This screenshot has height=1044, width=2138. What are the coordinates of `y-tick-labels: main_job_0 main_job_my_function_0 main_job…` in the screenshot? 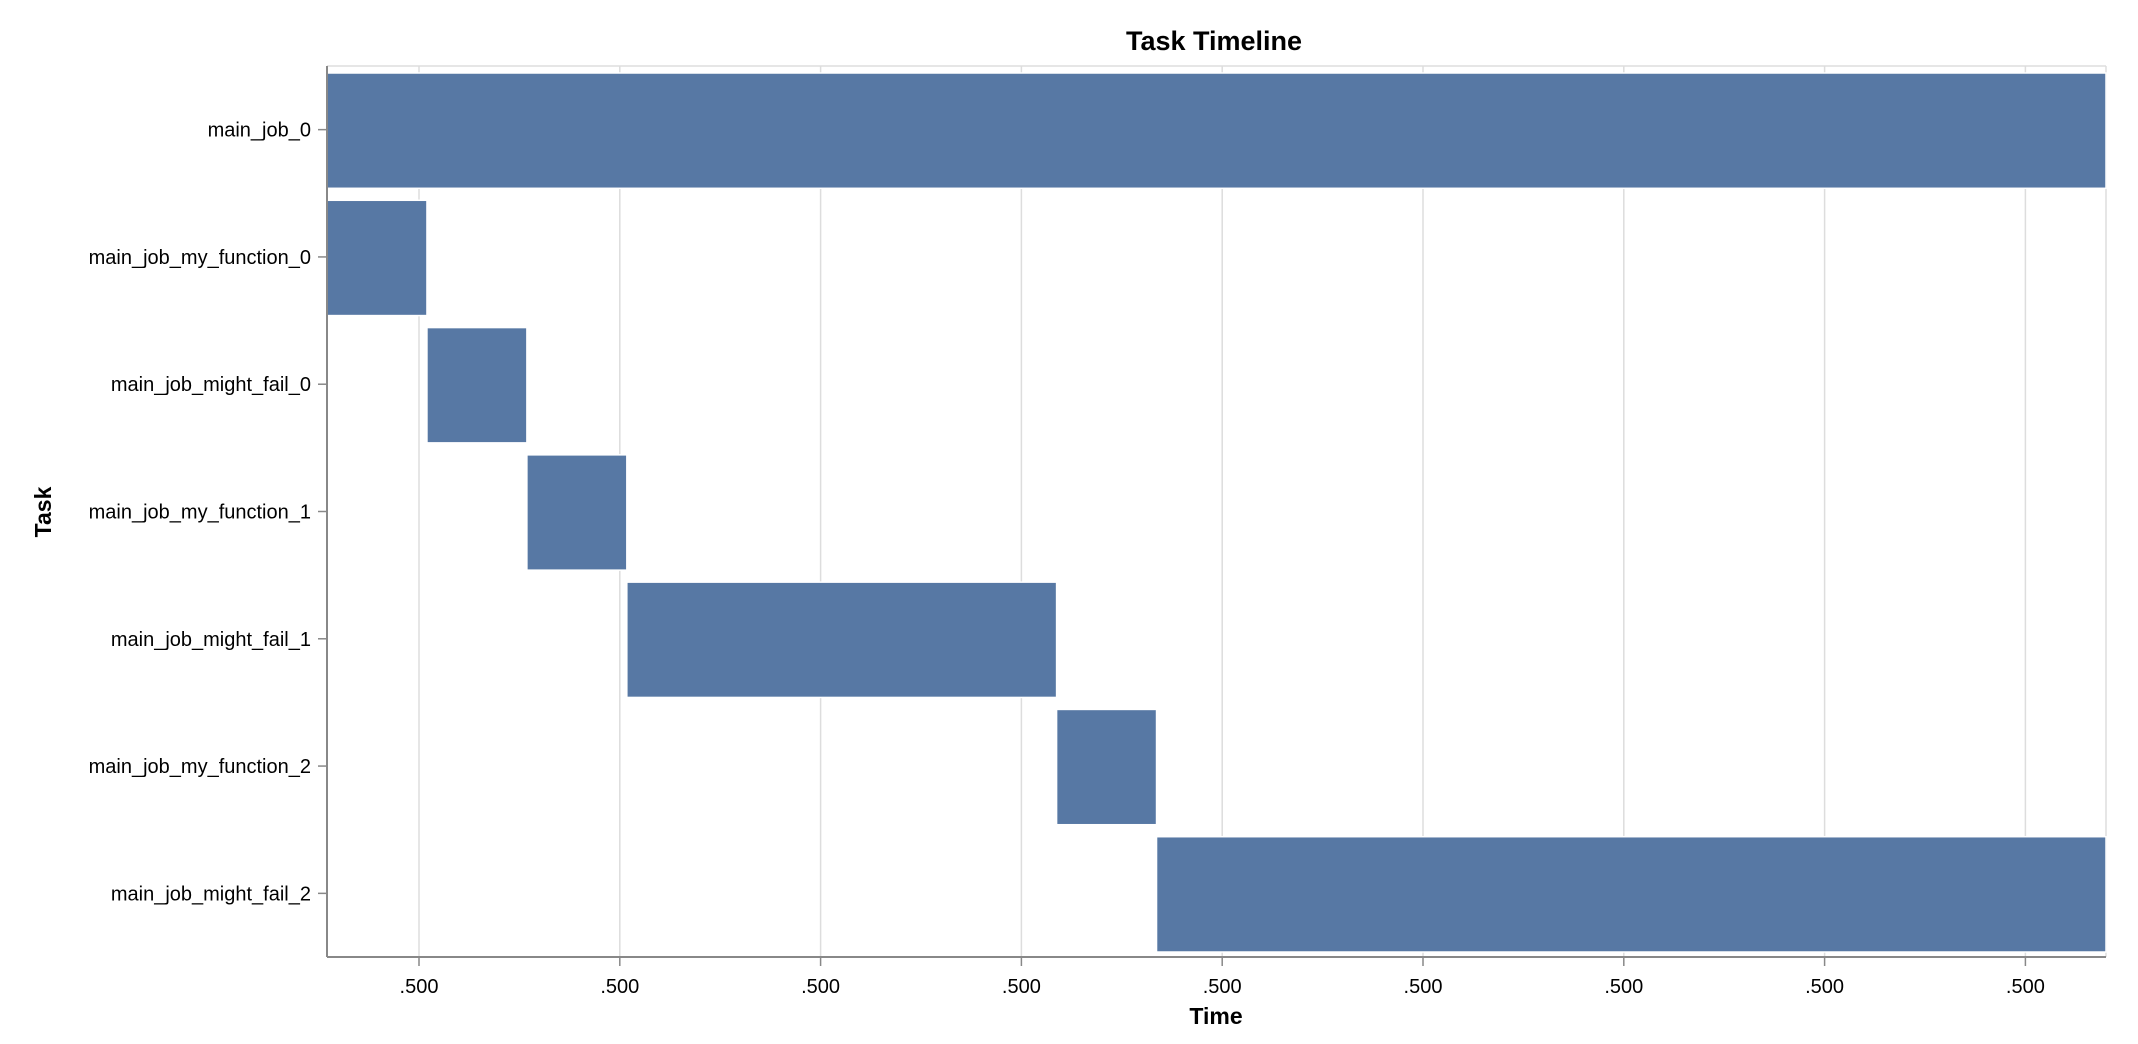 It's located at (200, 513).